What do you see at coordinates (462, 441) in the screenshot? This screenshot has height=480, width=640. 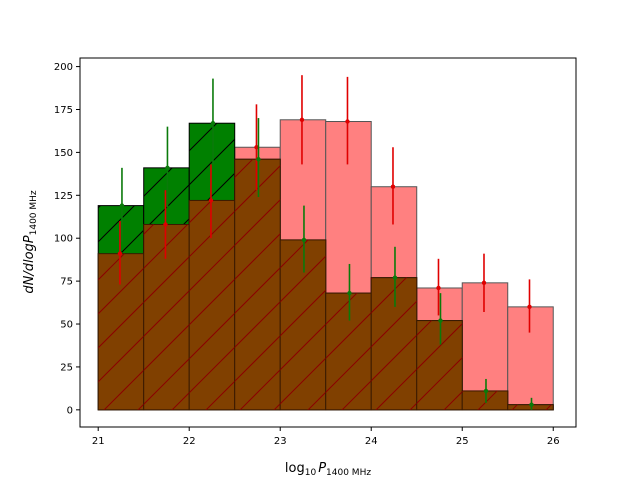 I see `x-tick-label-4: 25` at bounding box center [462, 441].